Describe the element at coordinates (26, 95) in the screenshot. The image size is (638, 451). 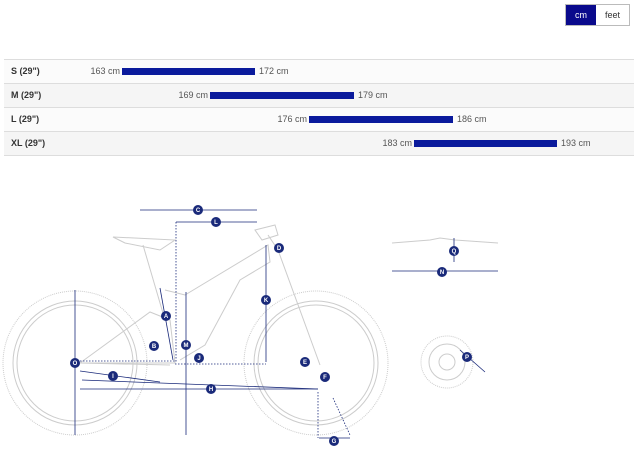
I see `size-label: M (29")` at that location.